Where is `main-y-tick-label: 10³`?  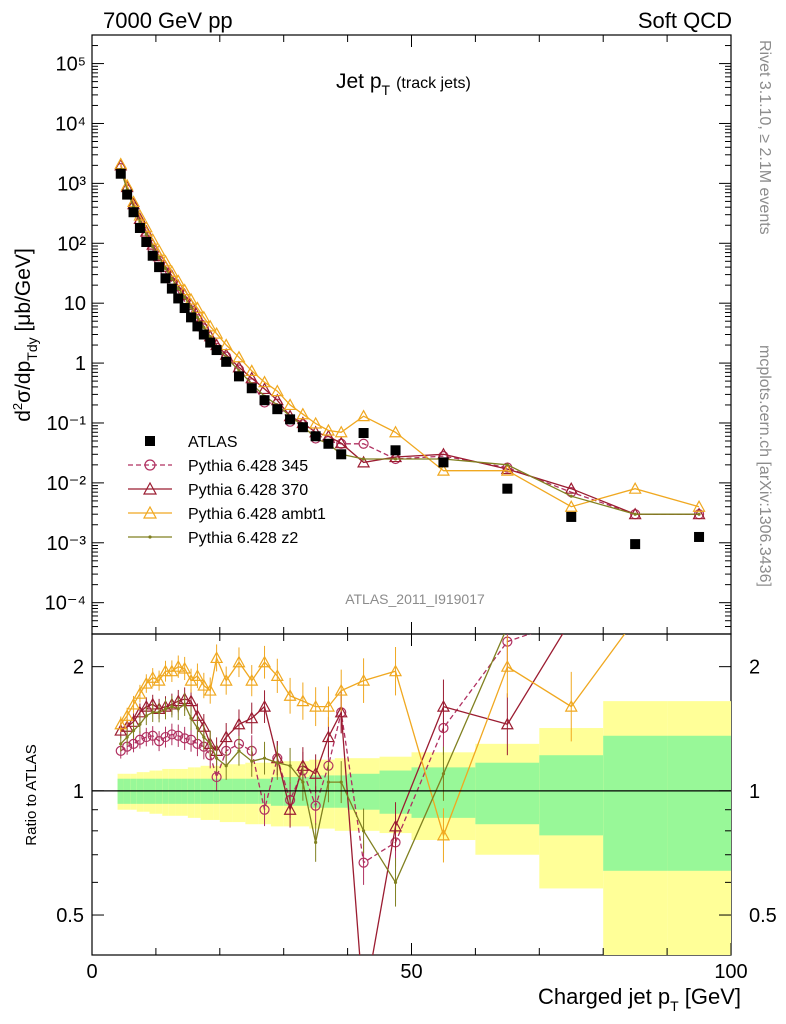
main-y-tick-label: 10³ is located at coordinates (71, 184).